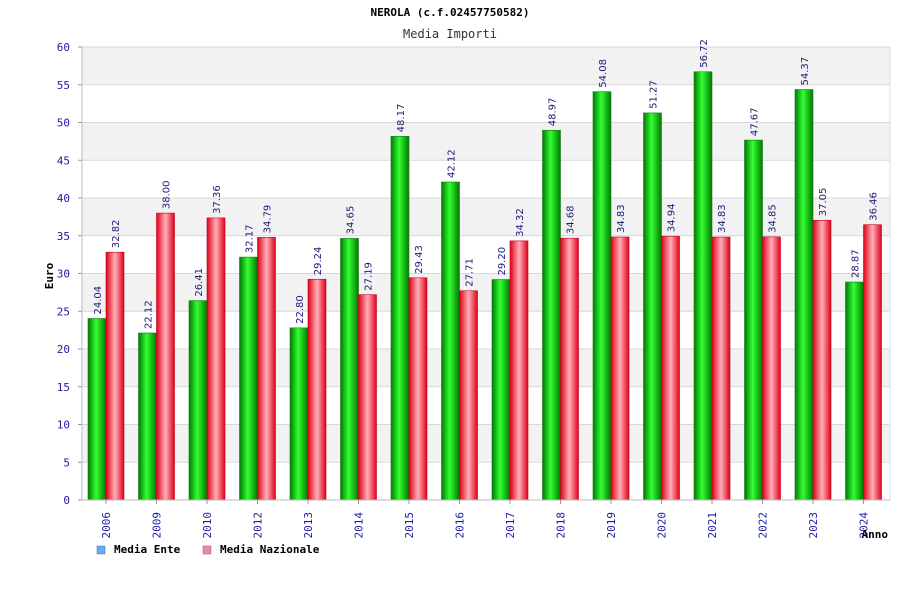  Describe the element at coordinates (66, 462) in the screenshot. I see `y-tick-label: 5` at that location.